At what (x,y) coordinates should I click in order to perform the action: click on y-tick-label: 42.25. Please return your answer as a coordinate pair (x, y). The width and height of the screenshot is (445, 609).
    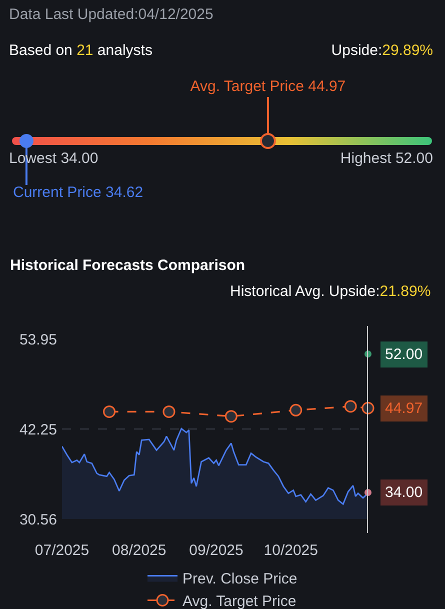
    Looking at the image, I should click on (38, 429).